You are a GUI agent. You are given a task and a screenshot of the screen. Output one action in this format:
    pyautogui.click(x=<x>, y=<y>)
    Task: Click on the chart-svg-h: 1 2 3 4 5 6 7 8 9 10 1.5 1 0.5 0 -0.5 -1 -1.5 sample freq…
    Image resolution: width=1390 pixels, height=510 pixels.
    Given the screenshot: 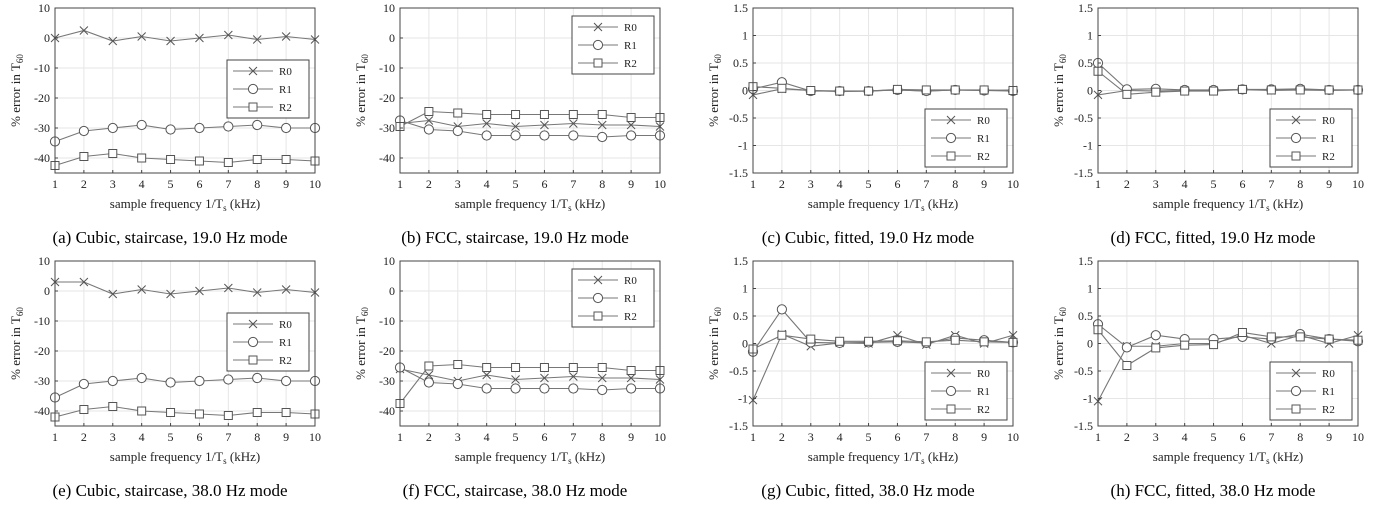 What is the action you would take?
    pyautogui.click(x=1207, y=360)
    